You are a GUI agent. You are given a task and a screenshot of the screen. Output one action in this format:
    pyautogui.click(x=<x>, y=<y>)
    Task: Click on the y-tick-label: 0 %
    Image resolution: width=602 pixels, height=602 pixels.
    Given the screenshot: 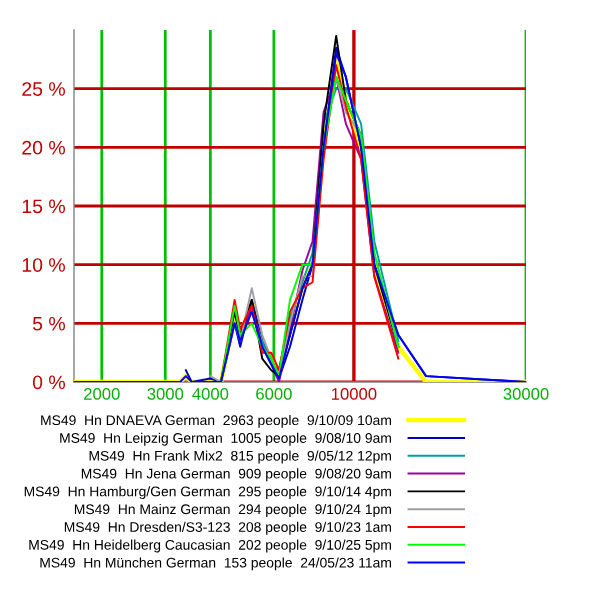 What is the action you would take?
    pyautogui.click(x=48, y=382)
    